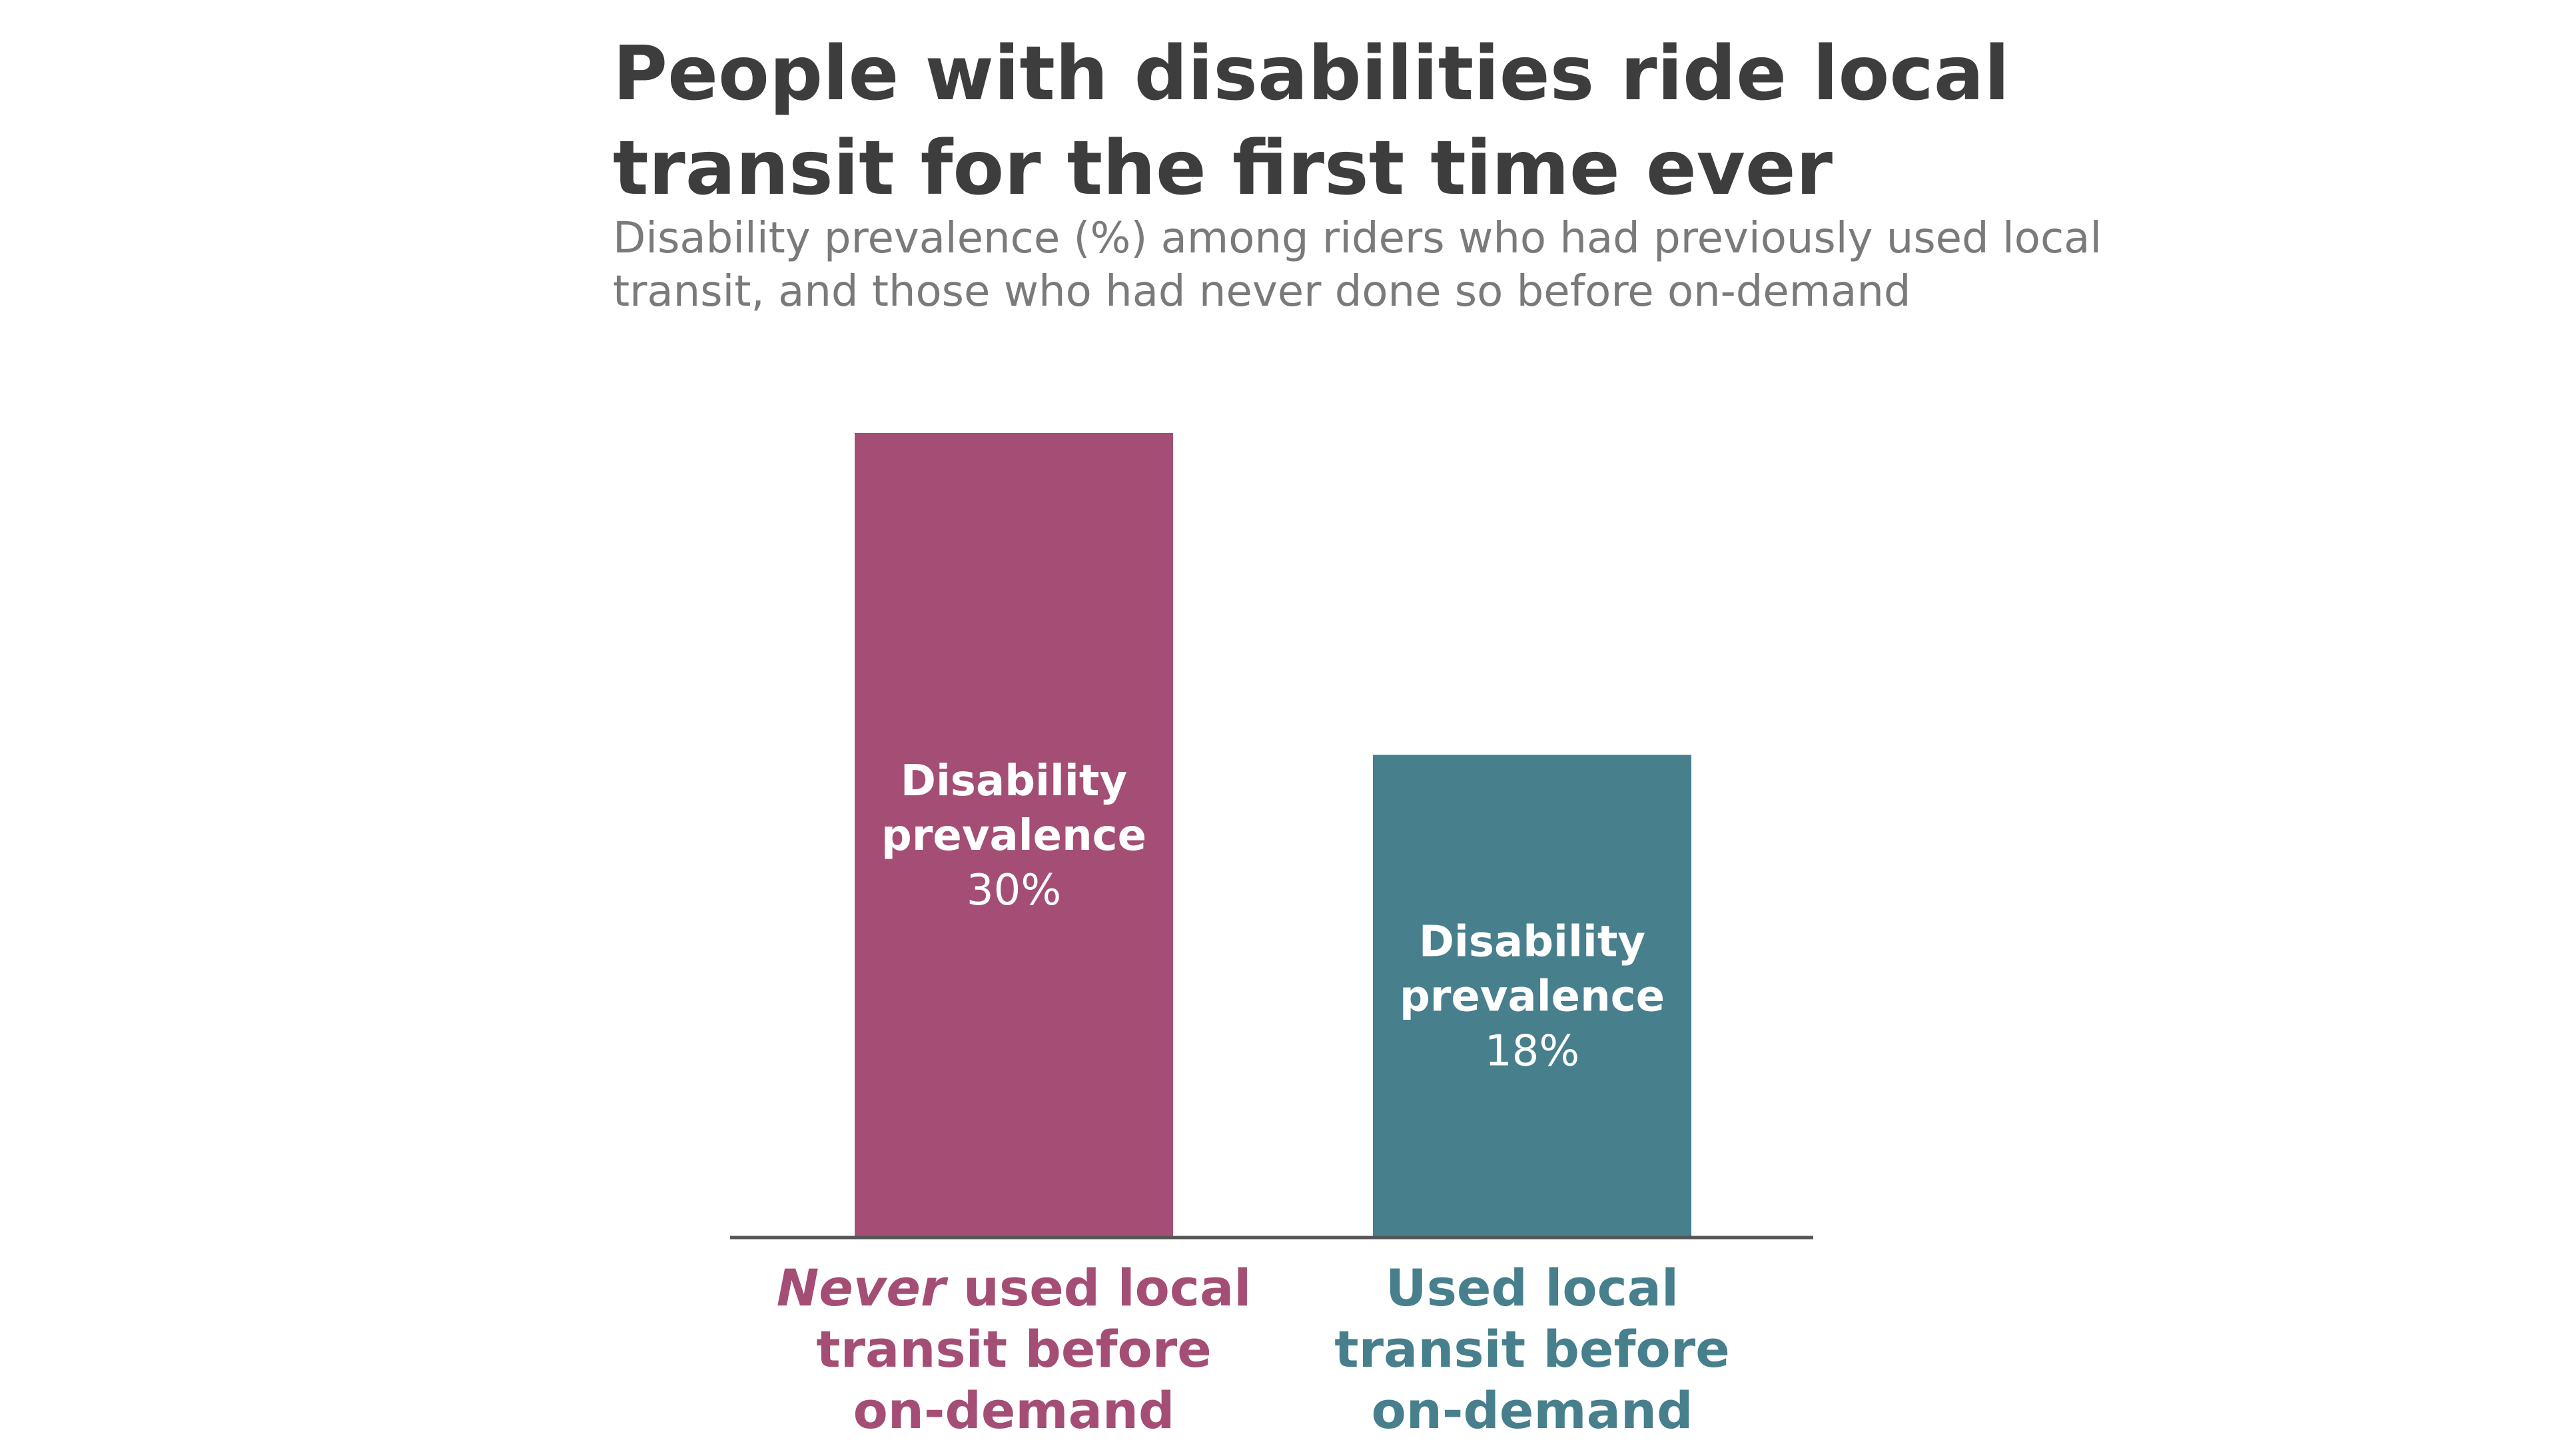 Image resolution: width=2558 pixels, height=1456 pixels. Describe the element at coordinates (1014, 781) in the screenshot. I see `bar-label-1: Disability` at that location.